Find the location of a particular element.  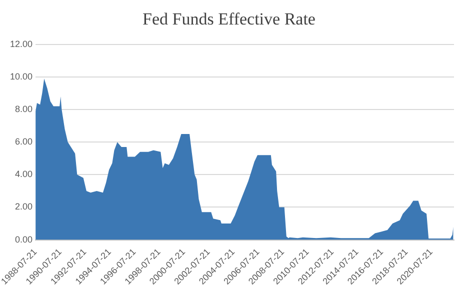

y-tick-label: 4.00 is located at coordinates (24, 174).